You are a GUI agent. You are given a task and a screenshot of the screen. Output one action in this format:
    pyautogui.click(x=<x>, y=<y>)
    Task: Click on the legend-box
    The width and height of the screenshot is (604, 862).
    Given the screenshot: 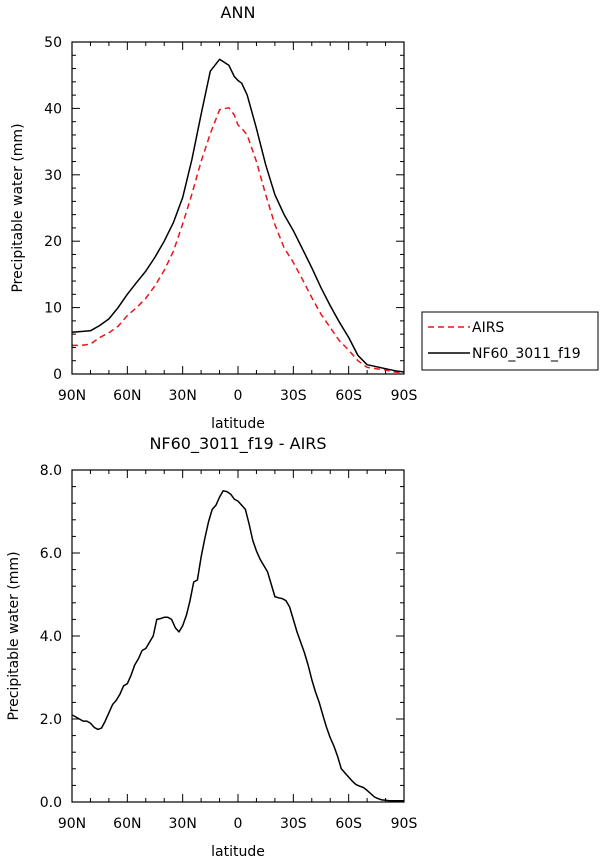 What is the action you would take?
    pyautogui.click(x=510, y=341)
    